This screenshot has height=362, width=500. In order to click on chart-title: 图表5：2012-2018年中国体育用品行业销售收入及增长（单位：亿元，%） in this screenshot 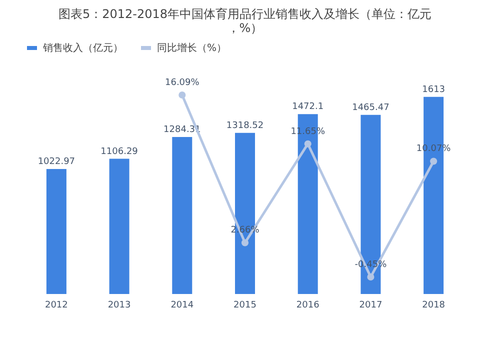, I will do `click(245, 21)`.